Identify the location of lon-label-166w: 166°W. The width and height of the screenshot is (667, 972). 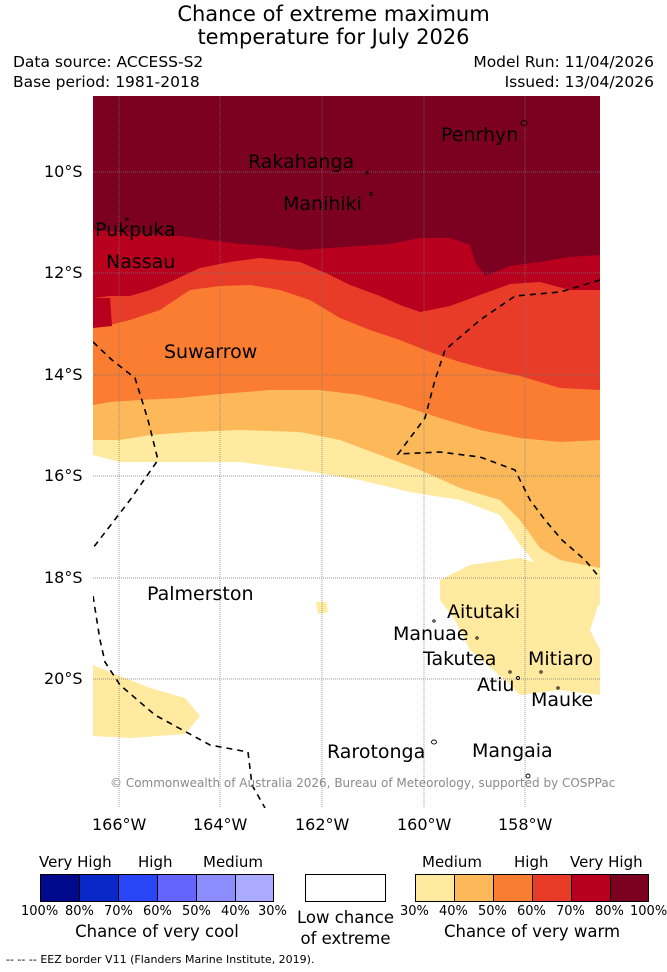
(119, 824).